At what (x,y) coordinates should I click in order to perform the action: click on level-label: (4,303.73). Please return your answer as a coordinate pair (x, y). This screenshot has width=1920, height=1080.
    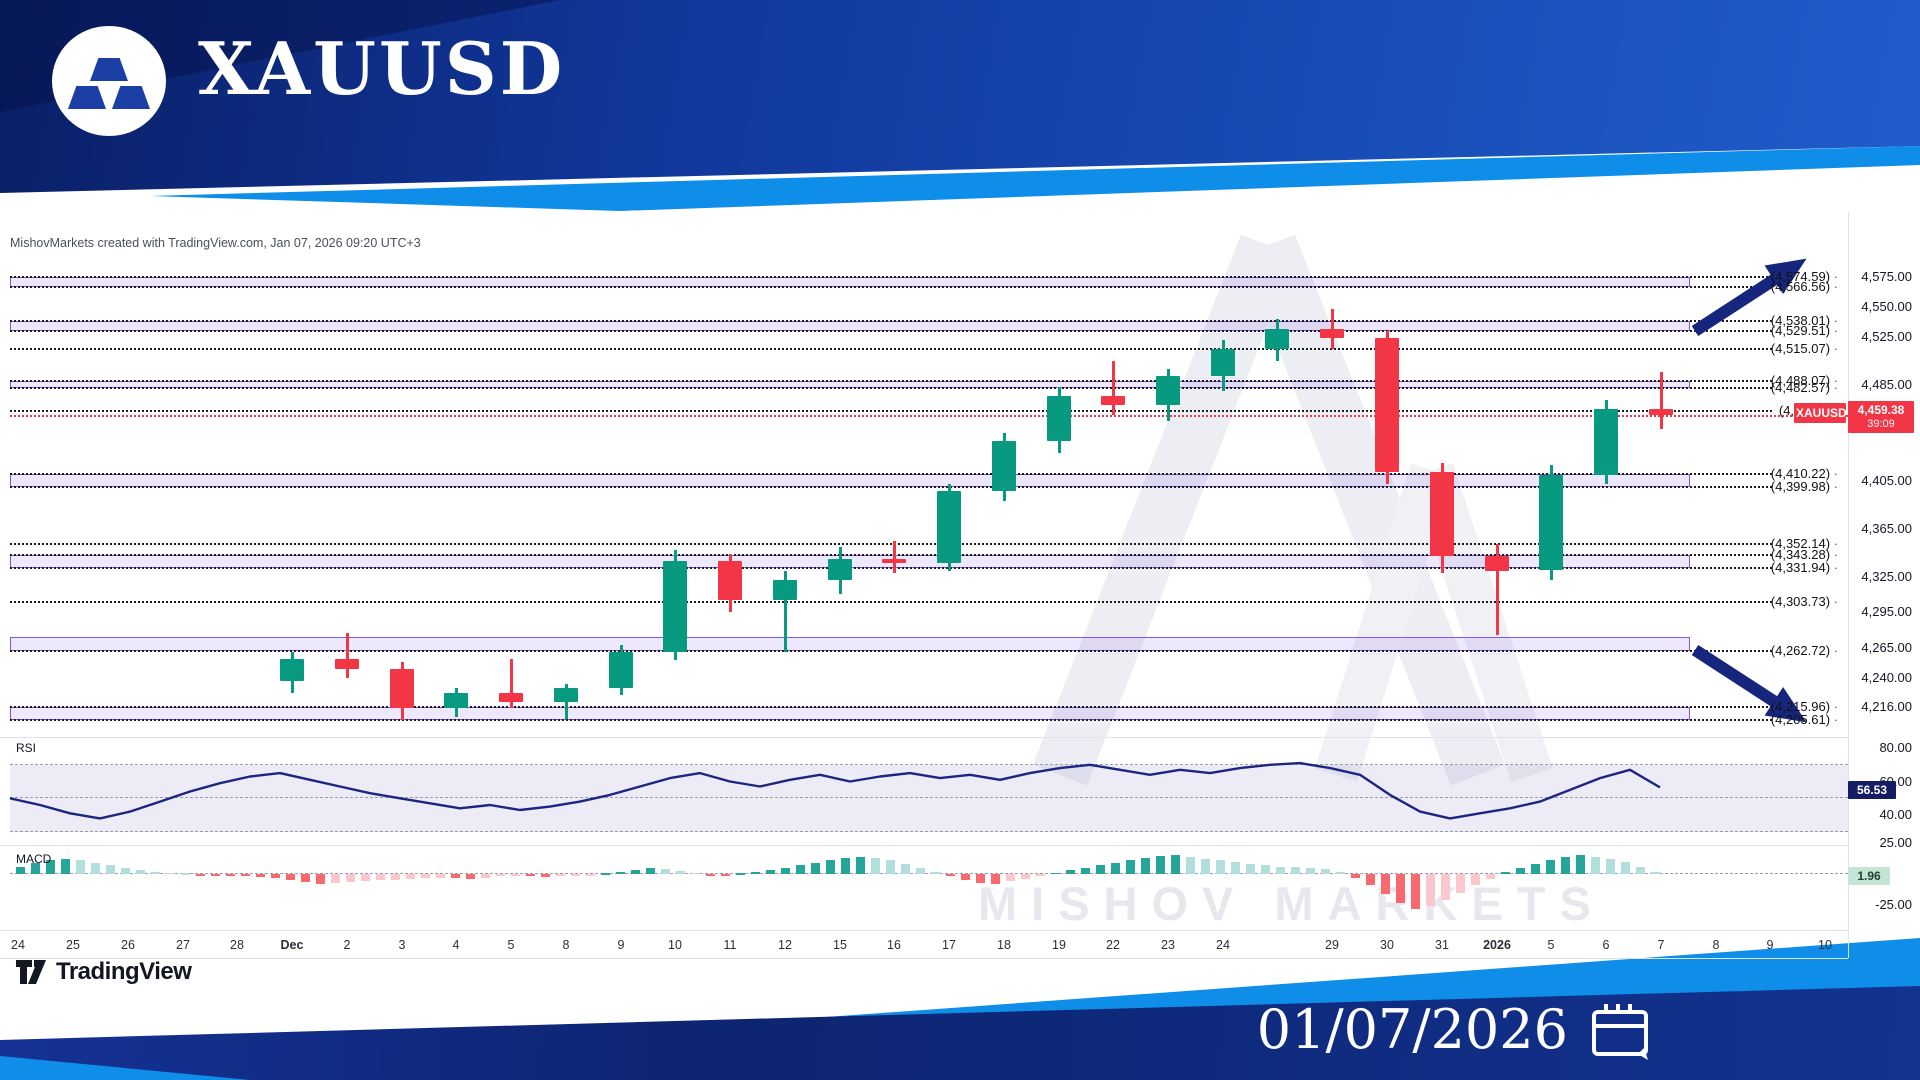
    Looking at the image, I should click on (1783, 601).